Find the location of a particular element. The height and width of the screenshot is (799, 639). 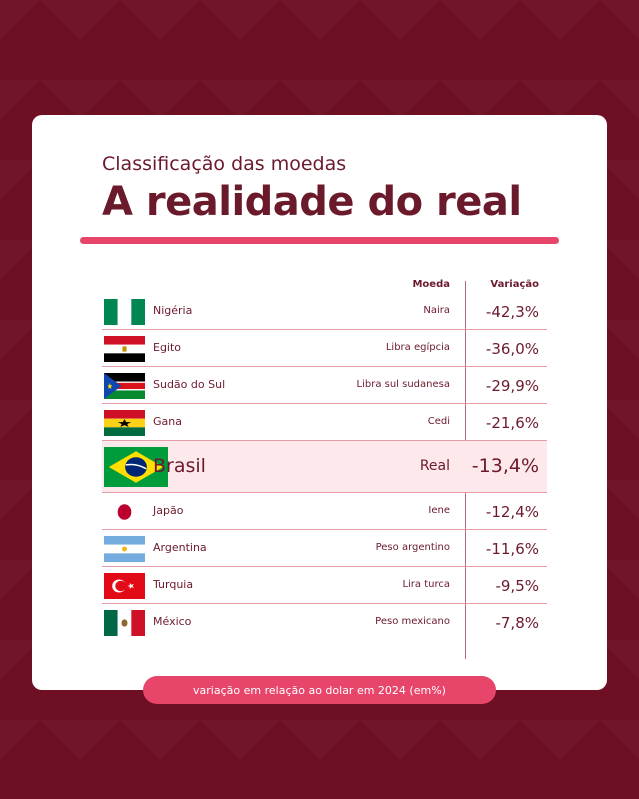

country-name: Turquia is located at coordinates (173, 584).